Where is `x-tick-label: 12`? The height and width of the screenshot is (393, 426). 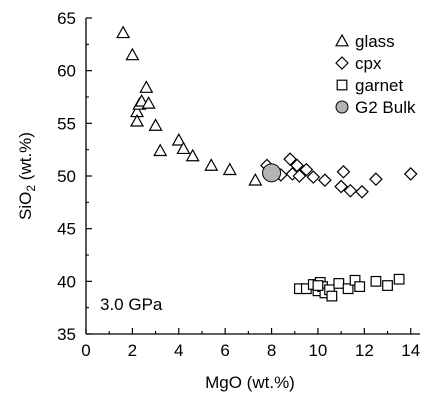
x-tick-label: 12 is located at coordinates (364, 350).